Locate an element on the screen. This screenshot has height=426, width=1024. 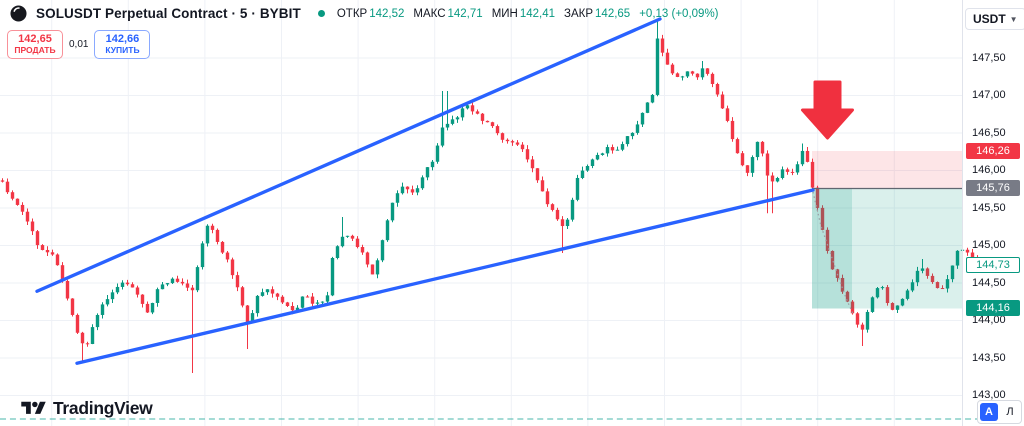
high-label: МАКС is located at coordinates (429, 13).